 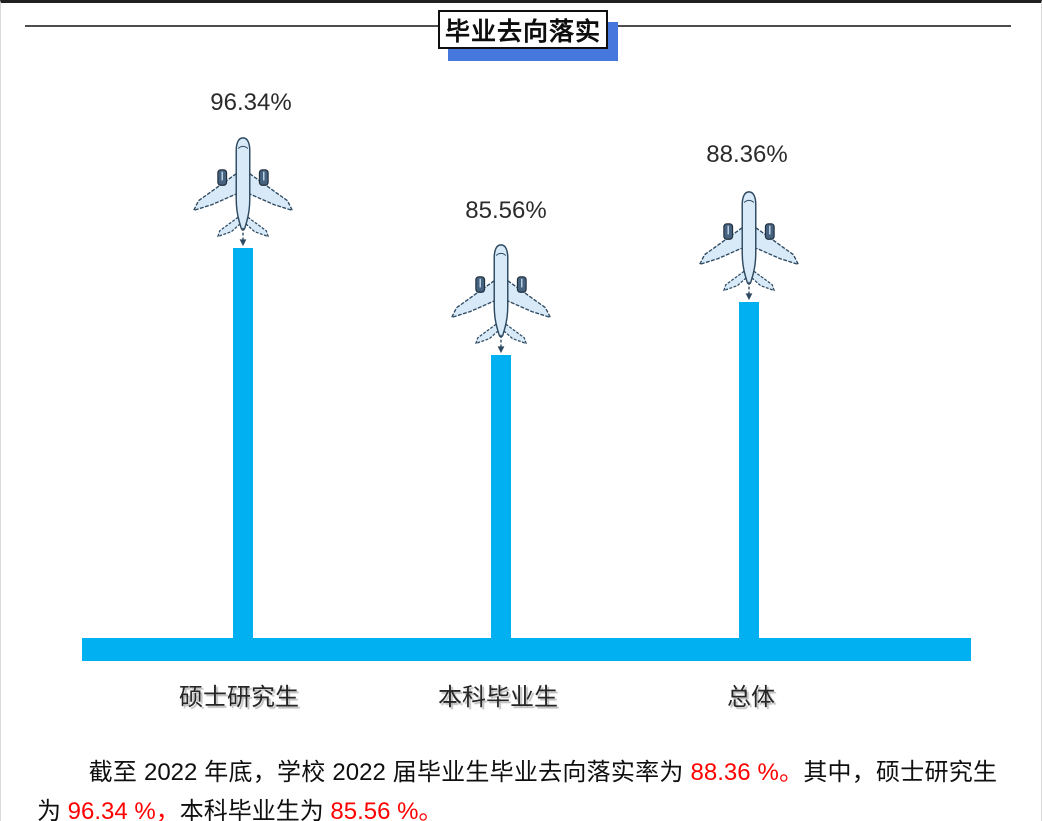 I want to click on category-label-masters: 硕士研究生, so click(x=239, y=697).